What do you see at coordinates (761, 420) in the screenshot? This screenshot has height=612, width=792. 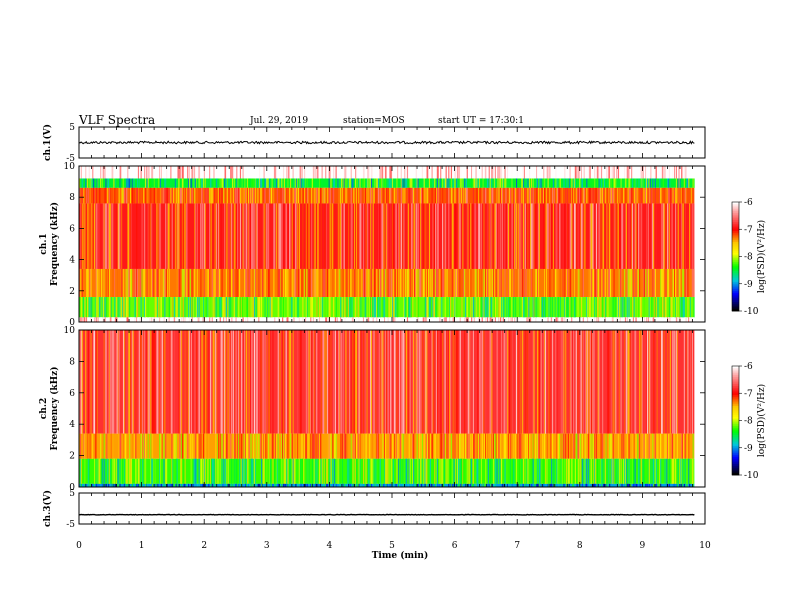 I see `colorbar-label: log(PSD)(V²/Hz)` at bounding box center [761, 420].